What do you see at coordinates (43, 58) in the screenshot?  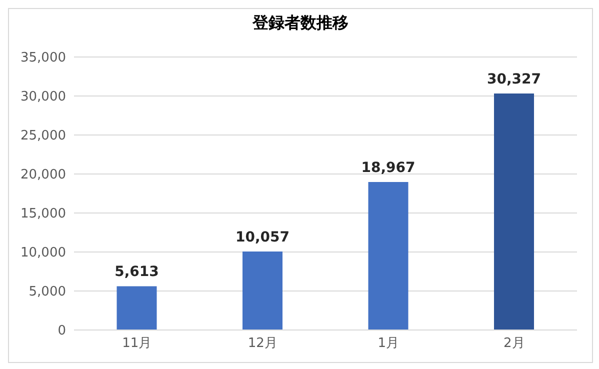 I see `y-tick-label: 35,000` at bounding box center [43, 58].